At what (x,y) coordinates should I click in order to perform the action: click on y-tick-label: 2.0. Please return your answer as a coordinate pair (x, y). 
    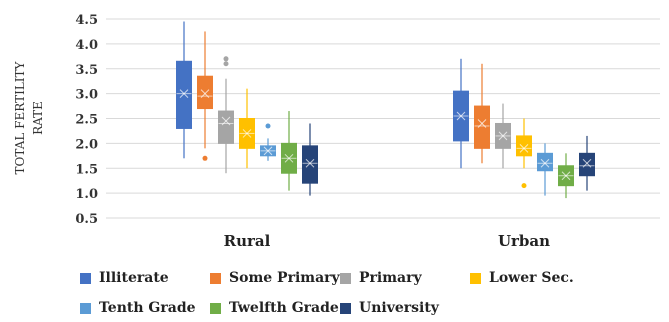
    Looking at the image, I should click on (86, 144).